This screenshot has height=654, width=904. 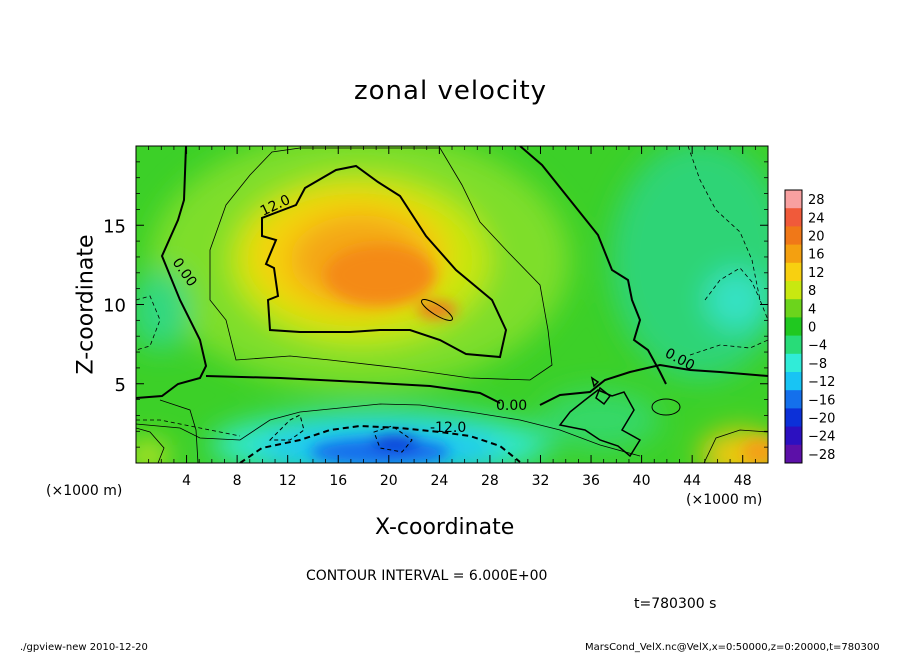 I want to click on contour-interval-text: CONTOUR INTERVAL = 6.000E+00, so click(x=427, y=576).